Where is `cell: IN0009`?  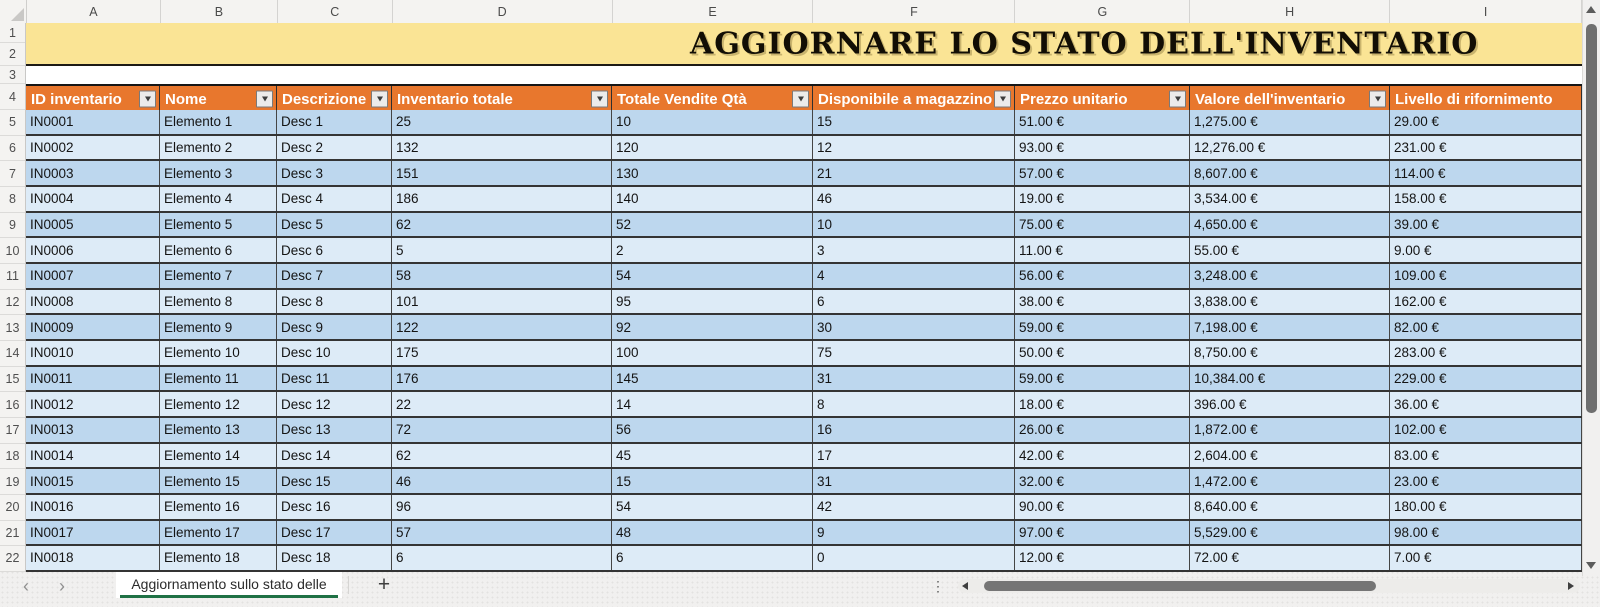
cell: IN0009 is located at coordinates (93, 327).